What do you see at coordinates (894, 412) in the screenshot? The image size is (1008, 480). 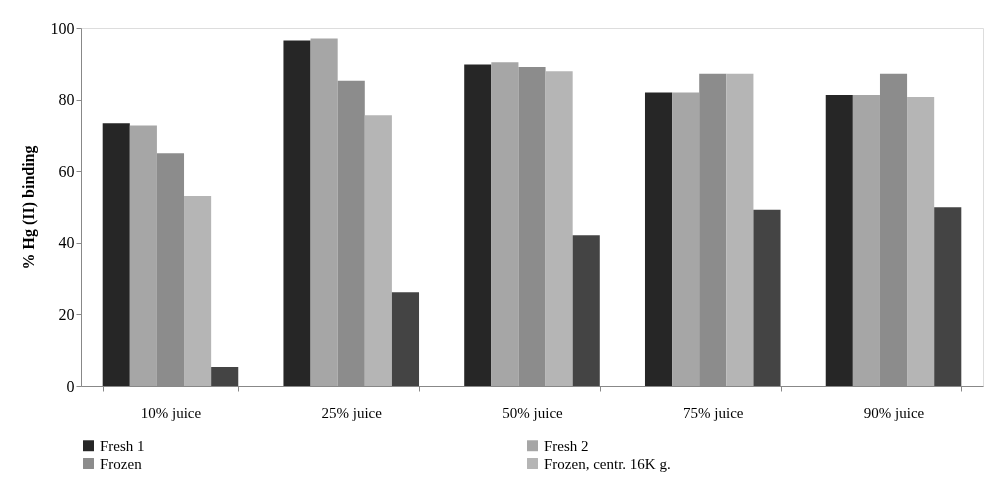 I see `x-tick-label: 90% juice` at bounding box center [894, 412].